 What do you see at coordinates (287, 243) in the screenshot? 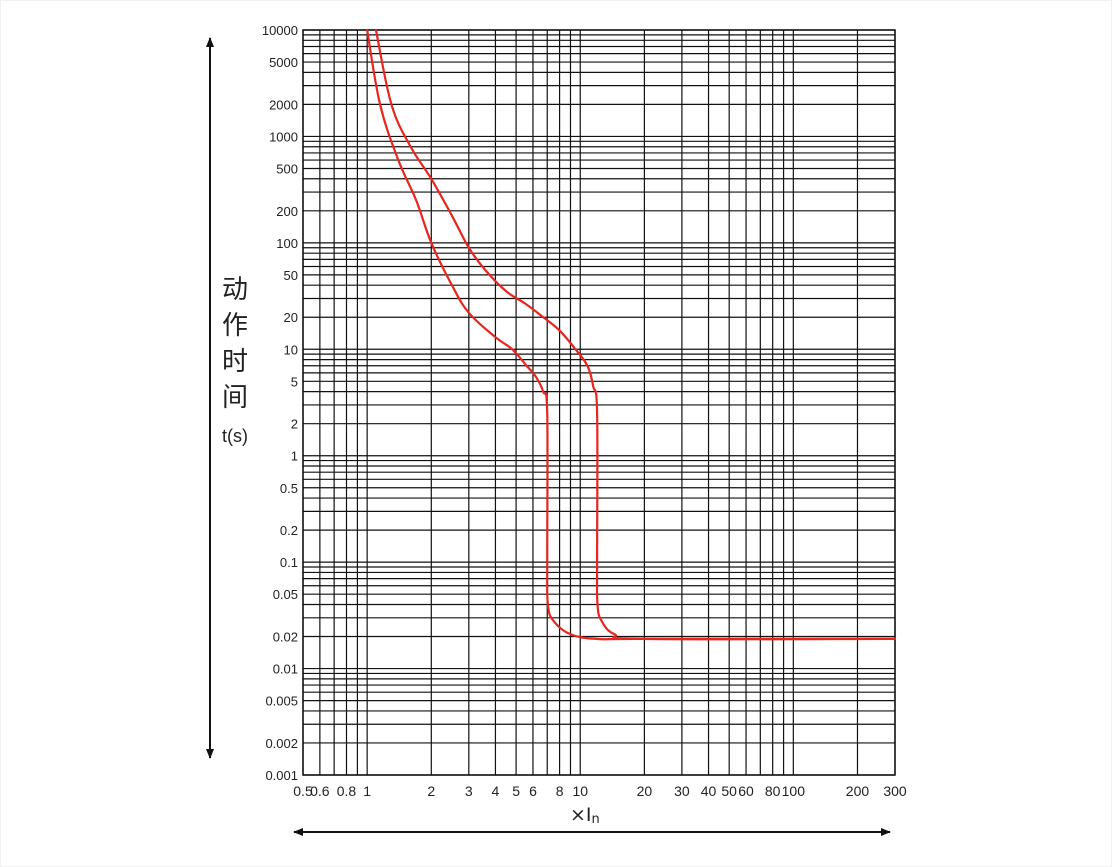
I see `y-tick-label: 100` at bounding box center [287, 243].